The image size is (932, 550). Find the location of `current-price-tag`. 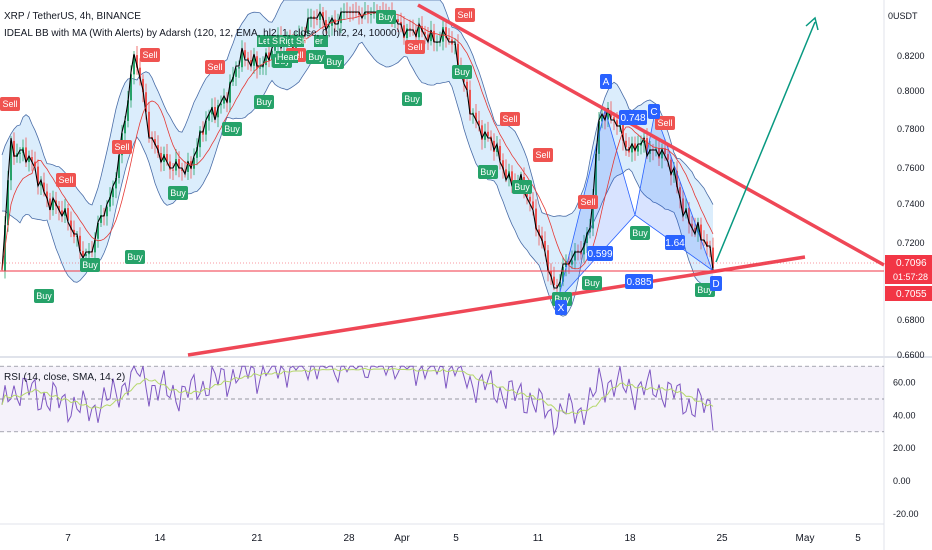

current-price-tag is located at coordinates (908, 269).